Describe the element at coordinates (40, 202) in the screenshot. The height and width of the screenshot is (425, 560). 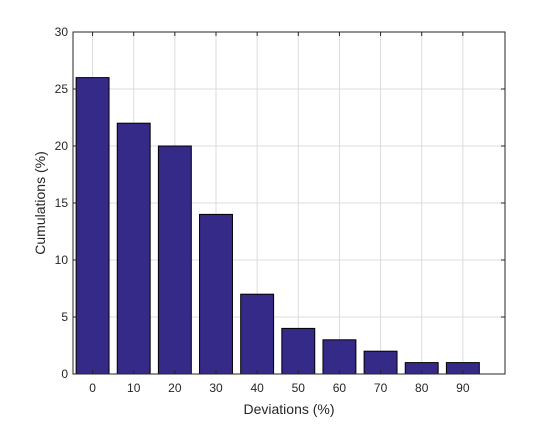
I see `y-axis-label: Cumulations (%)` at that location.